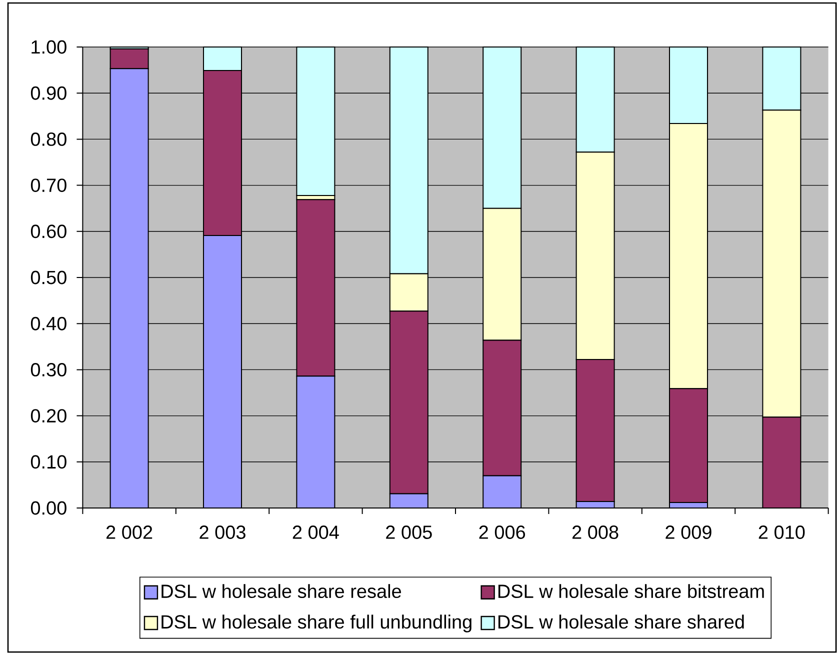 This screenshot has width=837, height=653. What do you see at coordinates (129, 532) in the screenshot?
I see `x-tick-label: 2 002` at bounding box center [129, 532].